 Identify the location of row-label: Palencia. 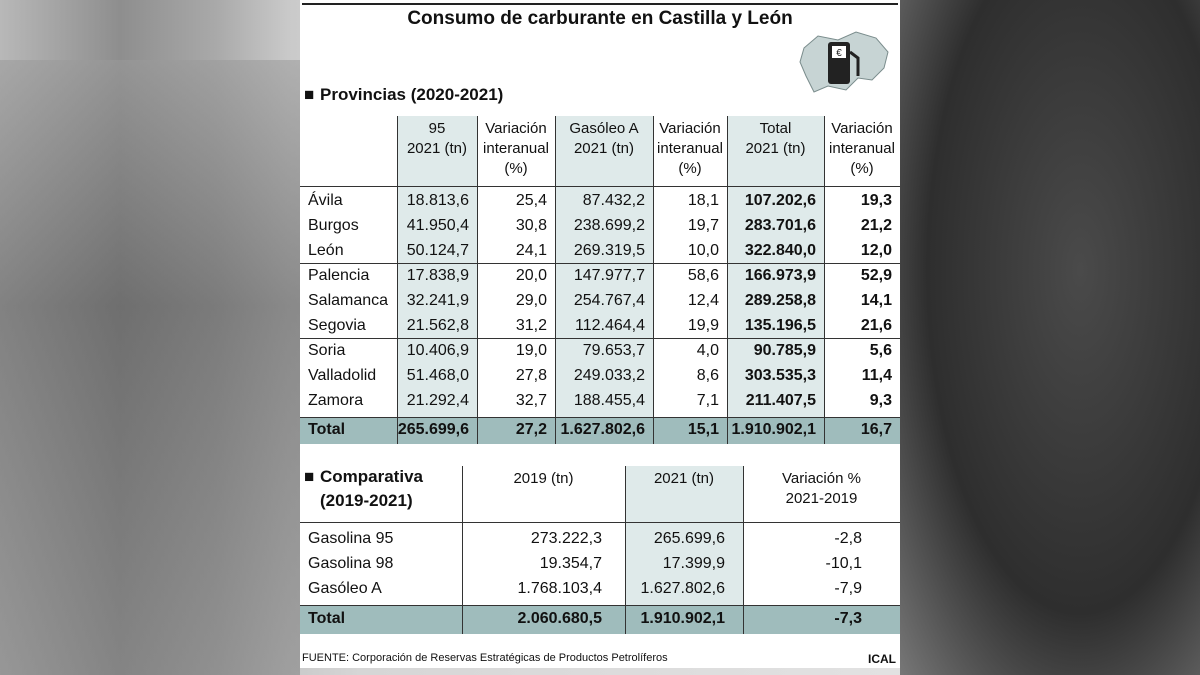
(339, 275).